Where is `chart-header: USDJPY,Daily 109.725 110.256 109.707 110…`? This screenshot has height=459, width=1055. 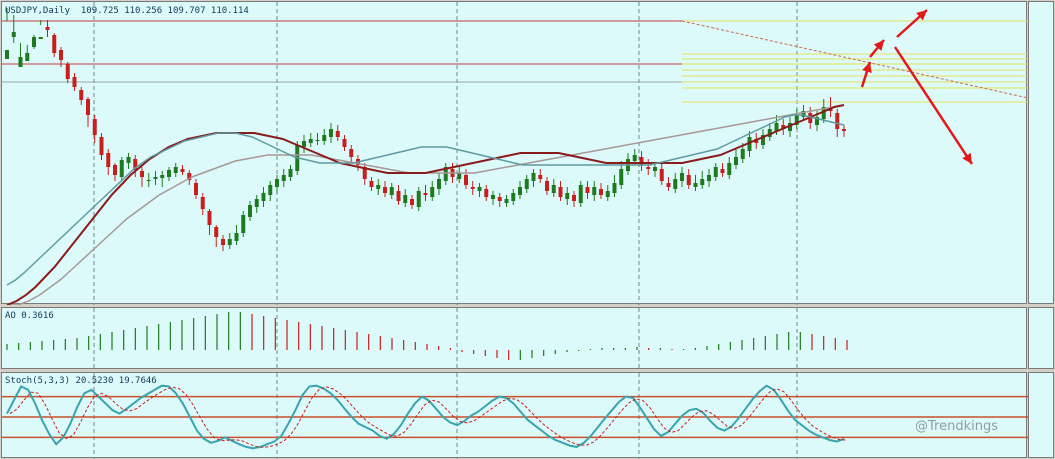
chart-header: USDJPY,Daily 109.725 110.256 109.707 110… is located at coordinates (127, 11).